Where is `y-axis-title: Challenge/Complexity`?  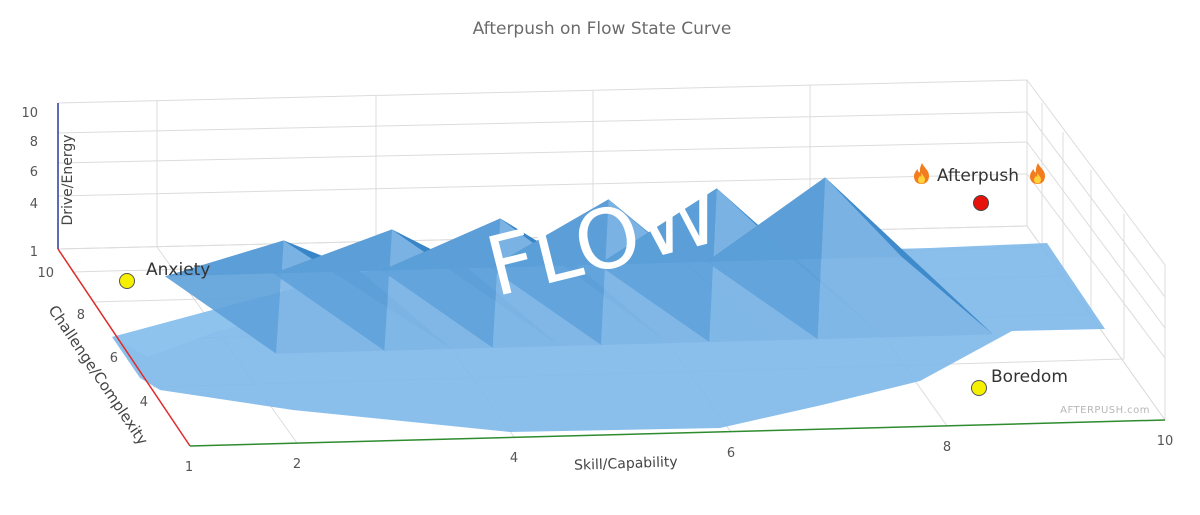
y-axis-title: Challenge/Complexity is located at coordinates (98, 375).